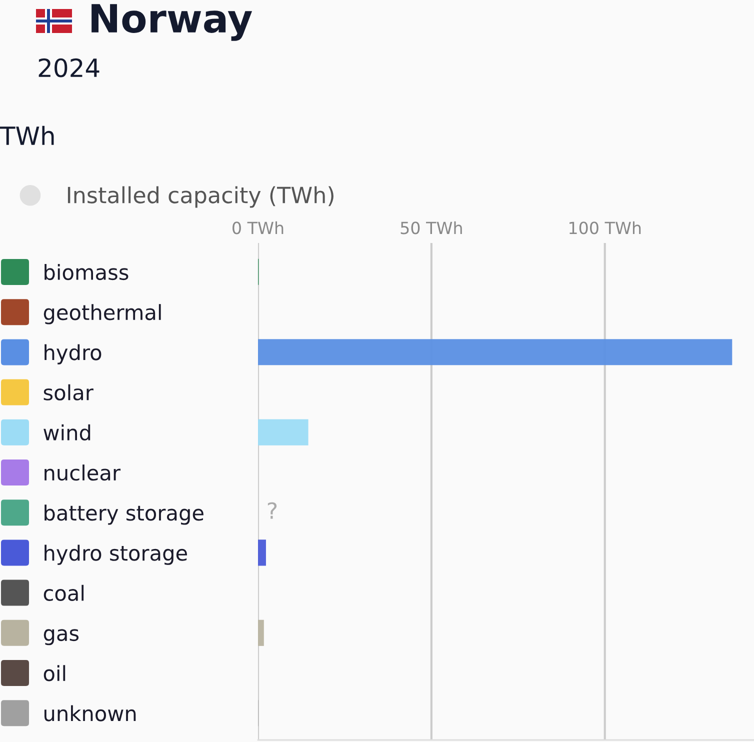 This screenshot has height=742, width=754. Describe the element at coordinates (605, 227) in the screenshot. I see `x-tick-label: 100 TWh` at that location.